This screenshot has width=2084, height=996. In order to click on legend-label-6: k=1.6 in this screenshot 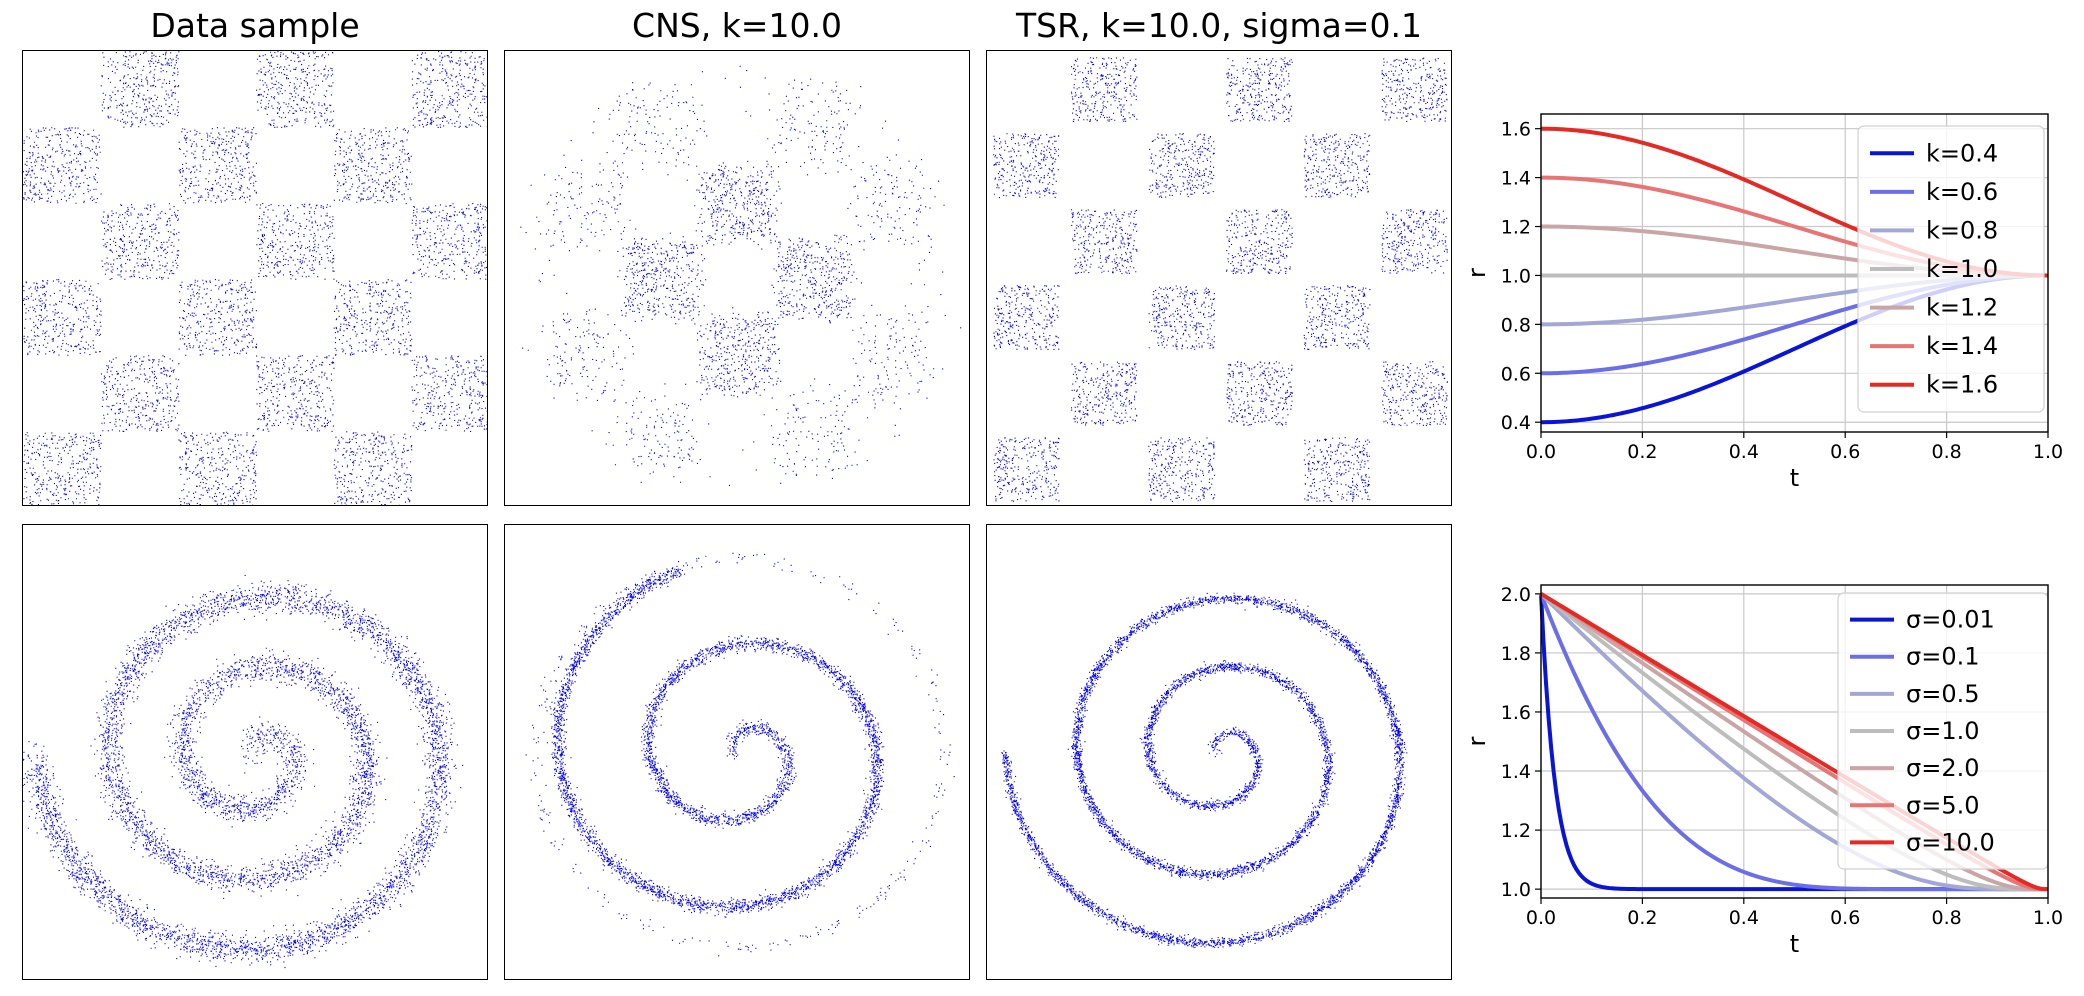, I will do `click(1962, 385)`.